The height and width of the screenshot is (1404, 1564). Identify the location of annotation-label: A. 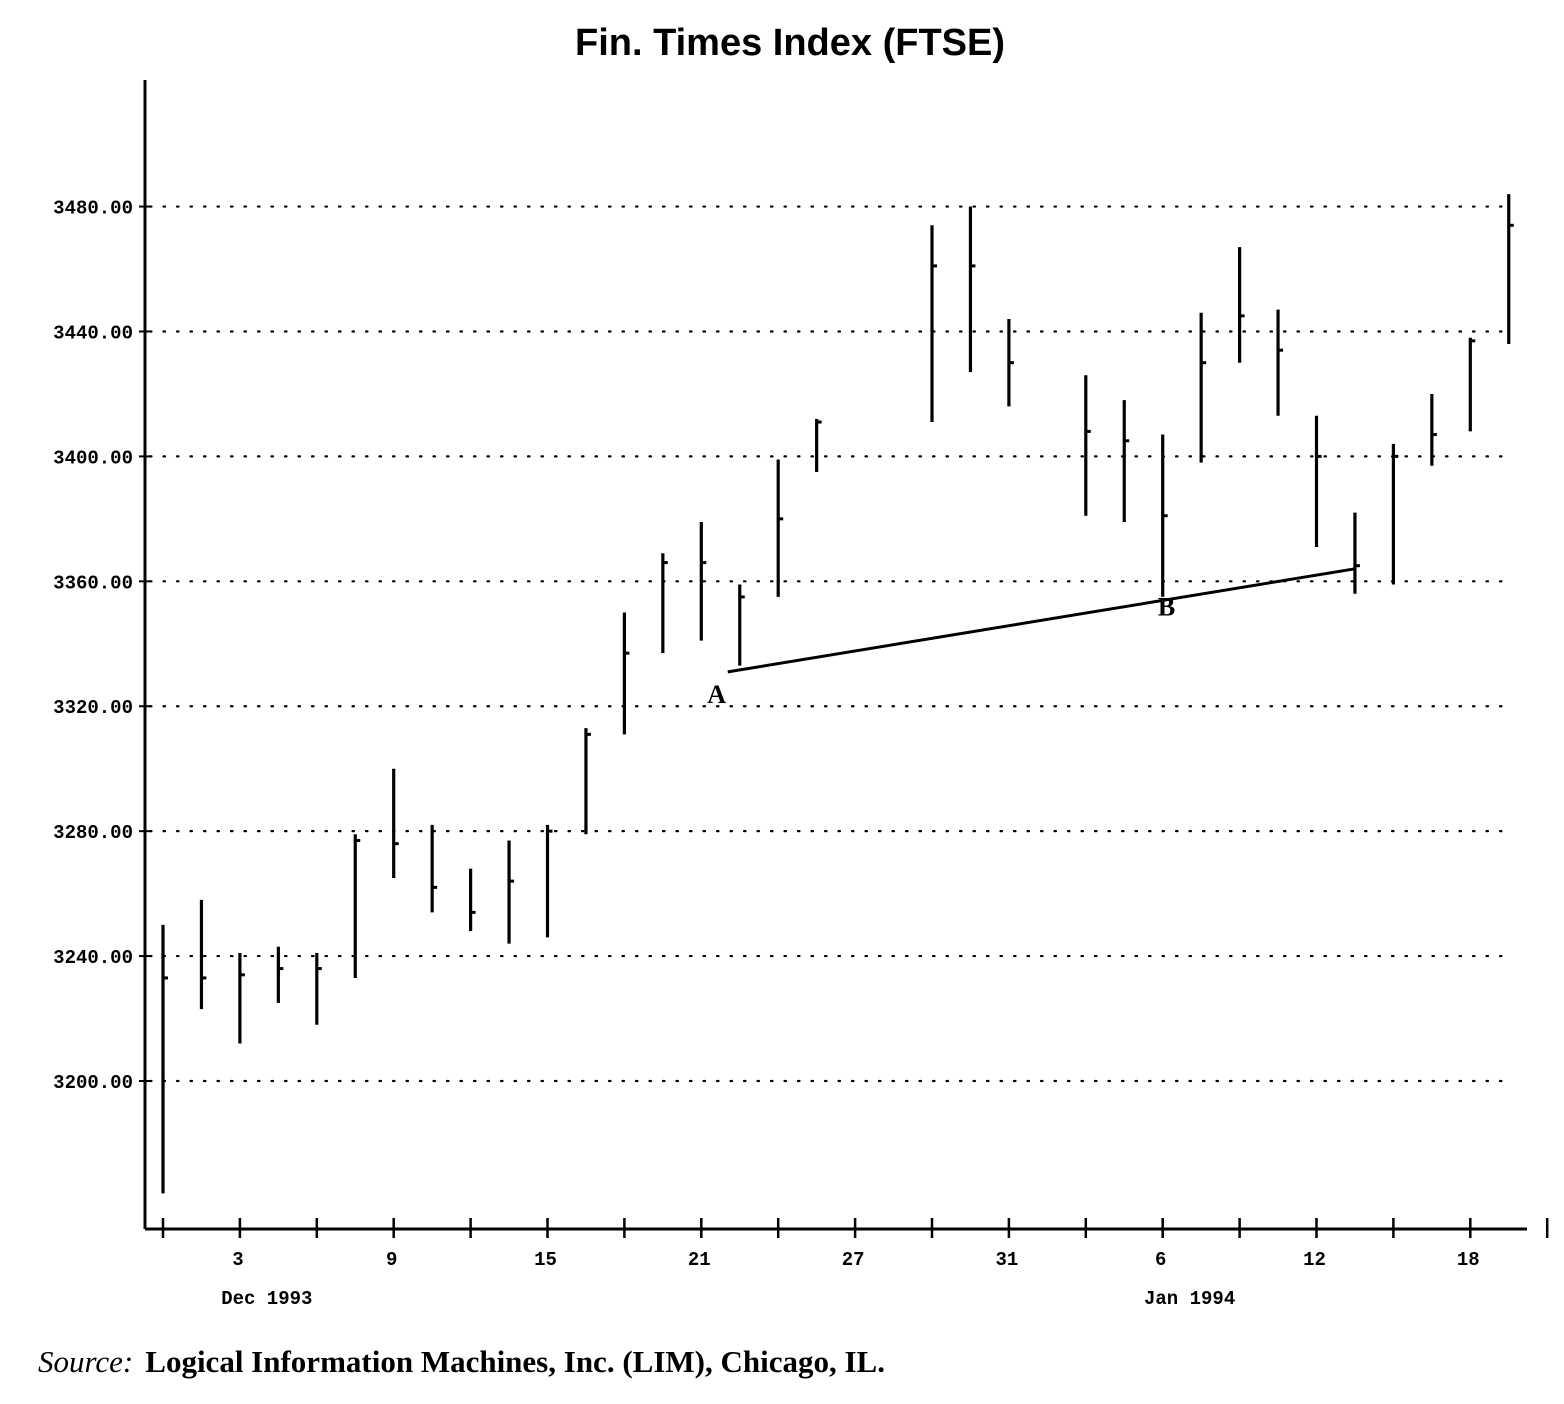
(716, 694).